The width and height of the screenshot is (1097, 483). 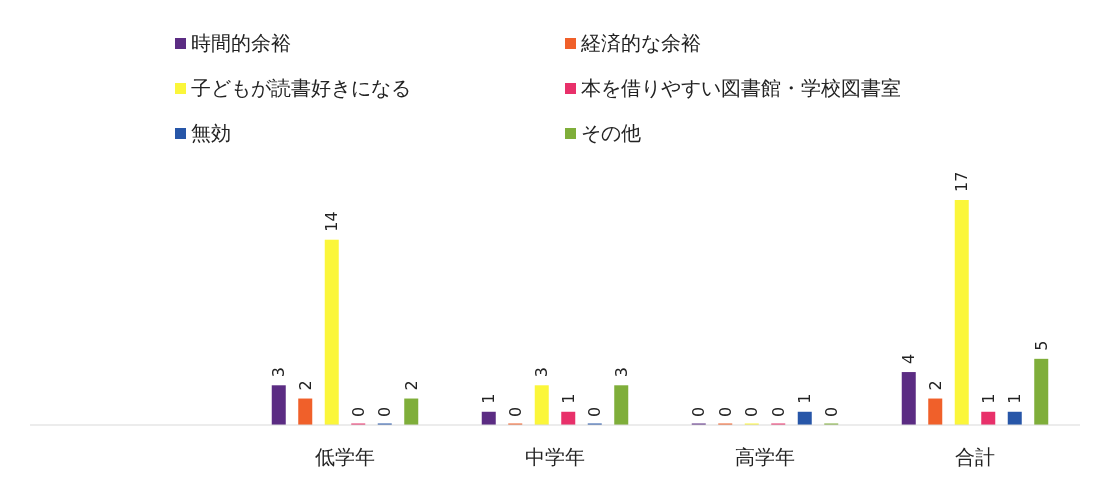 What do you see at coordinates (611, 133) in the screenshot?
I see `legend-label: その他` at bounding box center [611, 133].